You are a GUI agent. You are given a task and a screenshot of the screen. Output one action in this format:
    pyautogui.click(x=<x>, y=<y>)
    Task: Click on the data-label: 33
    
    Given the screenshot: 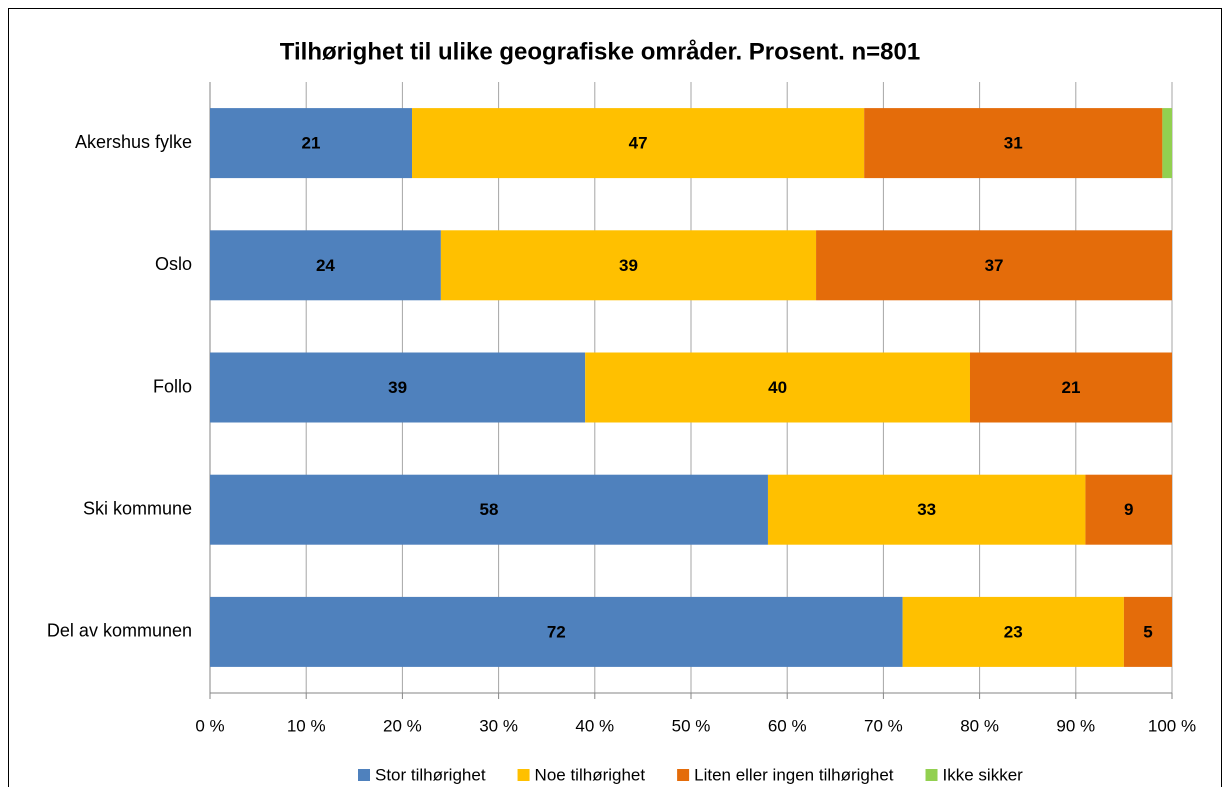 What is the action you would take?
    pyautogui.click(x=926, y=509)
    